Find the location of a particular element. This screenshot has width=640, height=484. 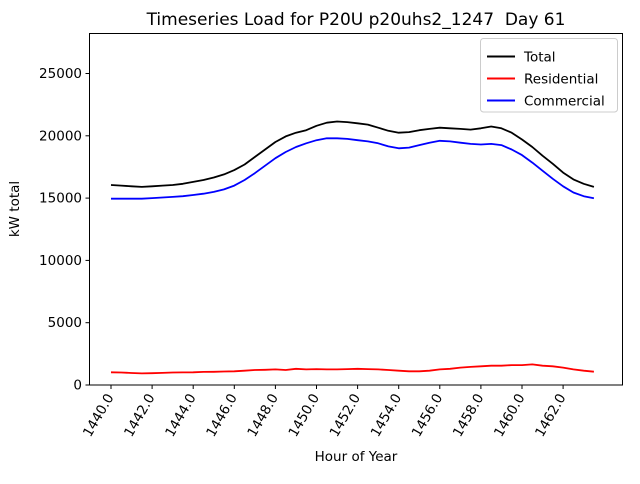

legend-label-residential: Residential is located at coordinates (561, 79).